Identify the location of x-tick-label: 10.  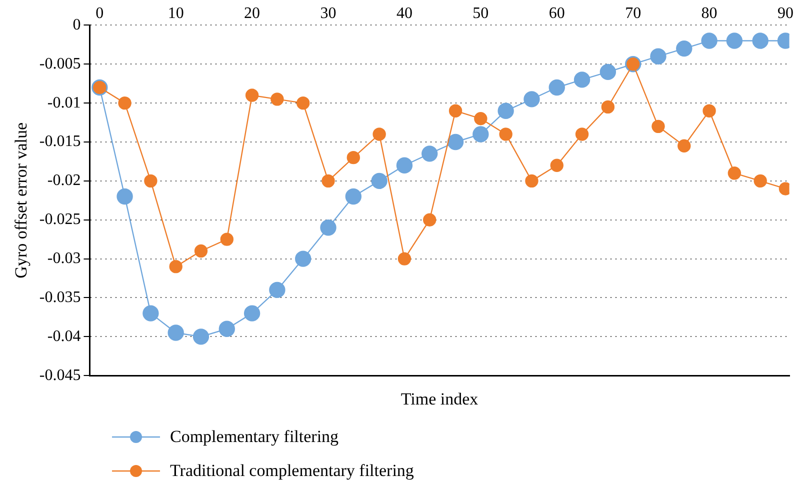
(176, 13).